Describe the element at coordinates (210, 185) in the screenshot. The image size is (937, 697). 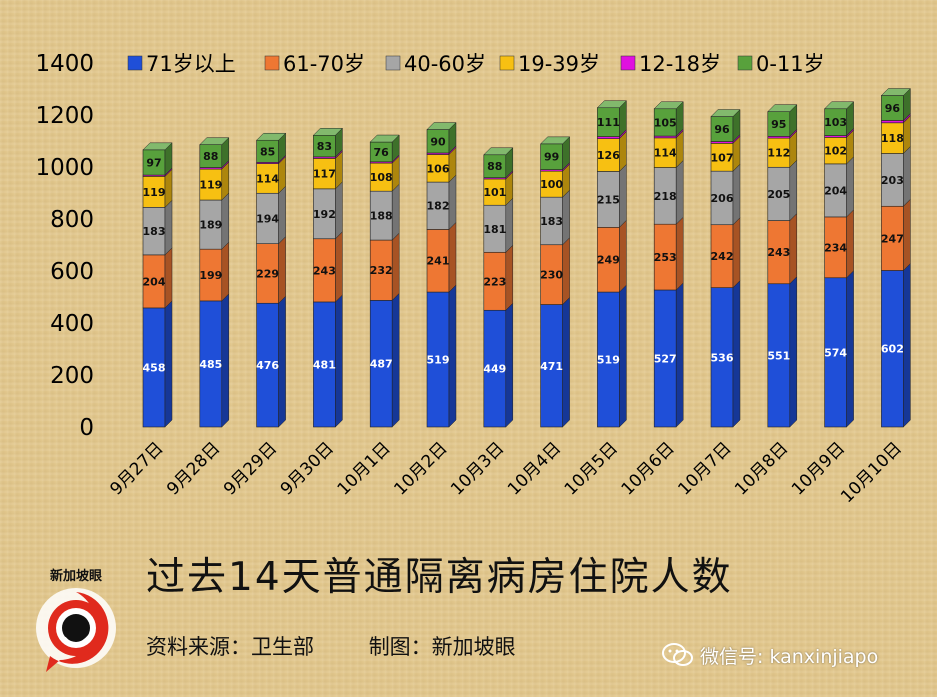
I see `data-label: 119` at that location.